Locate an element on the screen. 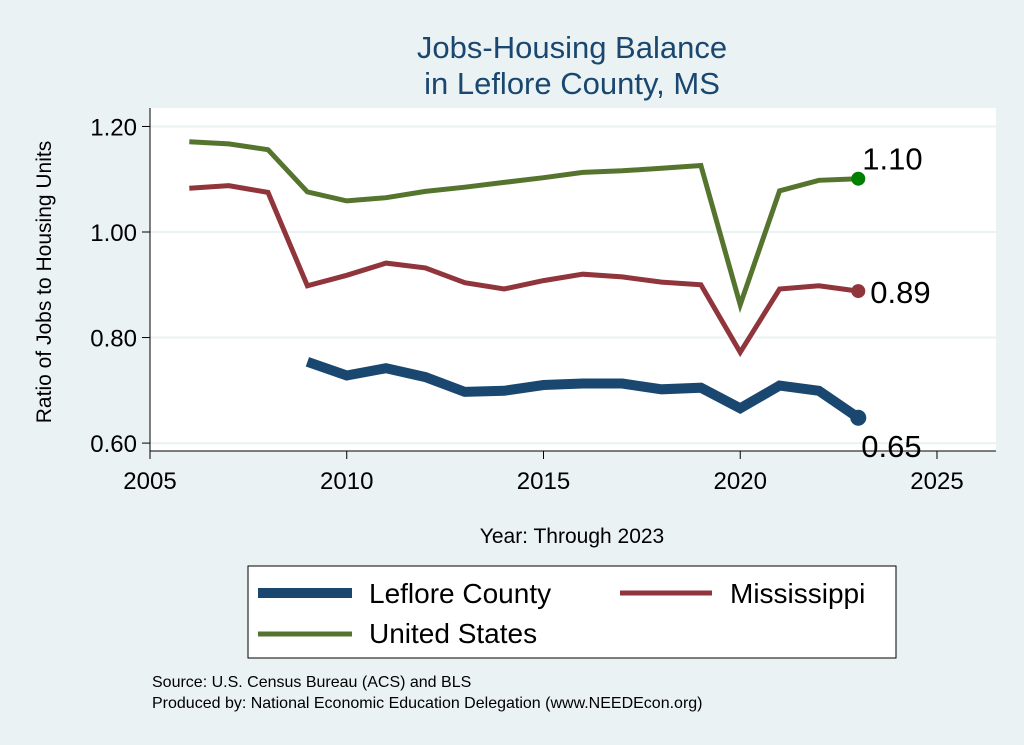 The width and height of the screenshot is (1024, 745). x-tick-label-2: 2015 is located at coordinates (543, 481).